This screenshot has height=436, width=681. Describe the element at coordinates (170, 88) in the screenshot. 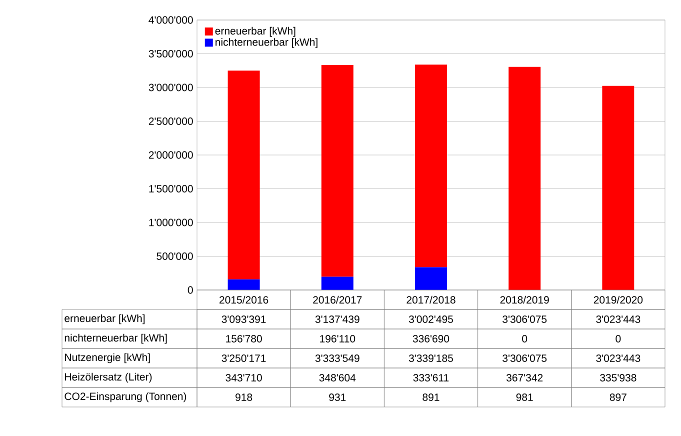

I see `y-tick-label: 3'000'000` at that location.